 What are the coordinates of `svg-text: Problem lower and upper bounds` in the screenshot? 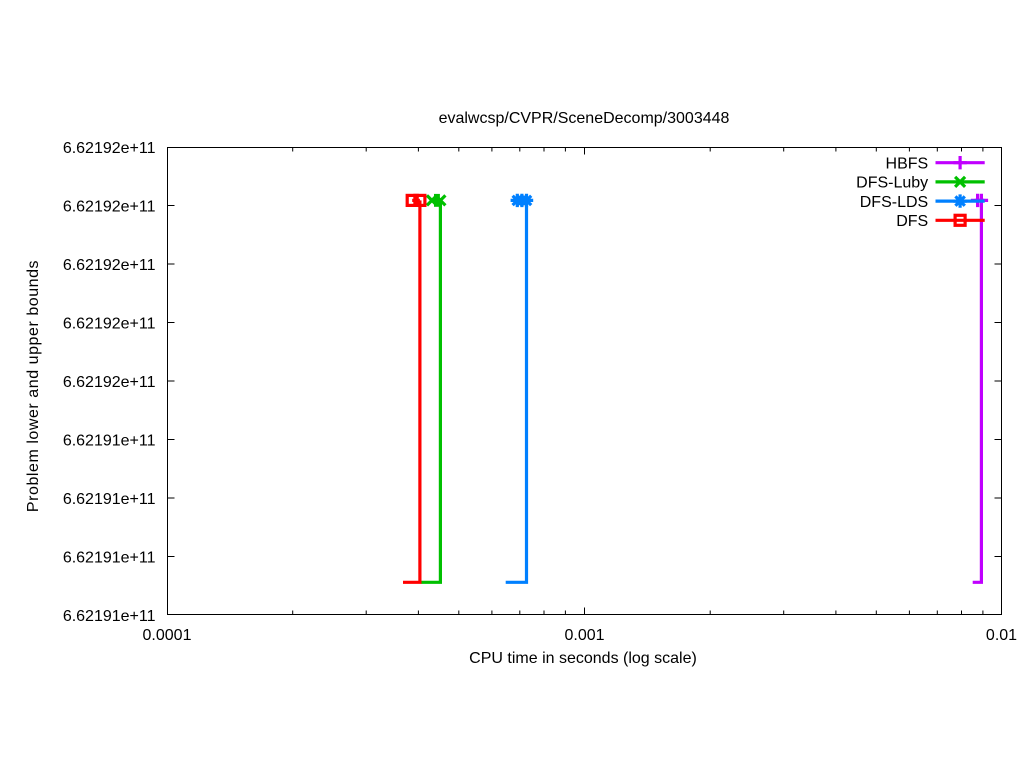 It's located at (33, 386).